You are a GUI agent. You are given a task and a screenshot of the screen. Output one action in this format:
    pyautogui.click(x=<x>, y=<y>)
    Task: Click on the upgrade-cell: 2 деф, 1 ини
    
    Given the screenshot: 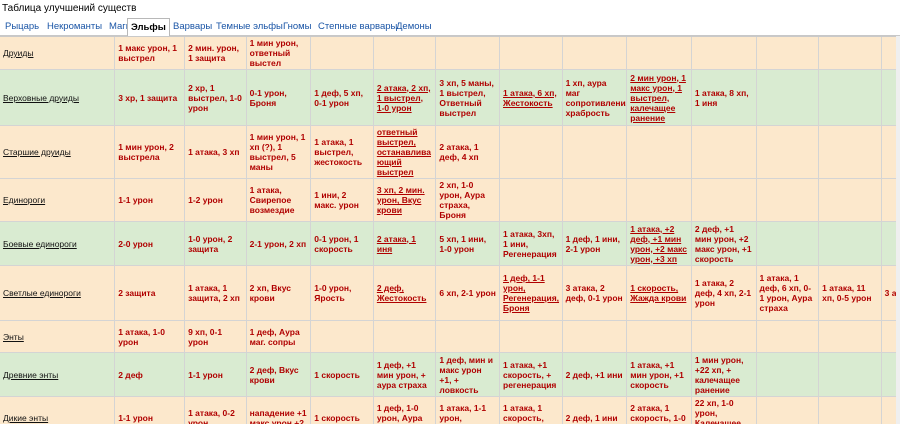 What is the action you would take?
    pyautogui.click(x=595, y=410)
    